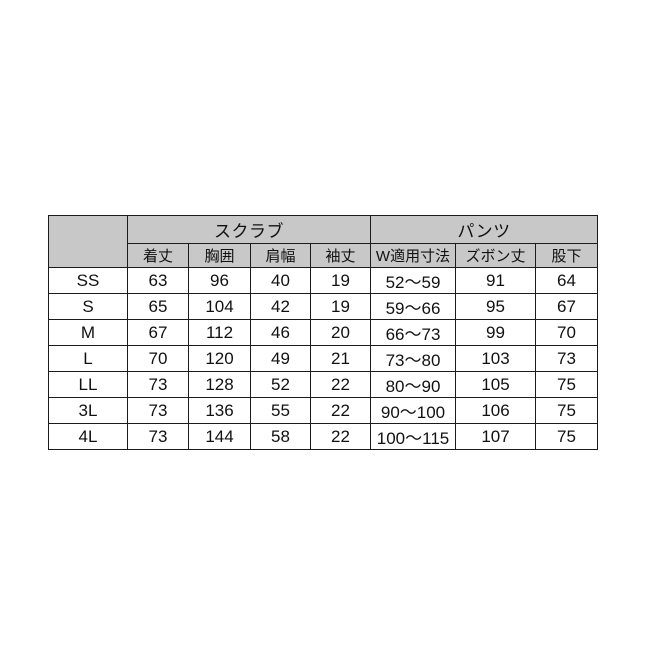 This screenshot has width=645, height=645. I want to click on cell-katahaba: 49, so click(280, 358).